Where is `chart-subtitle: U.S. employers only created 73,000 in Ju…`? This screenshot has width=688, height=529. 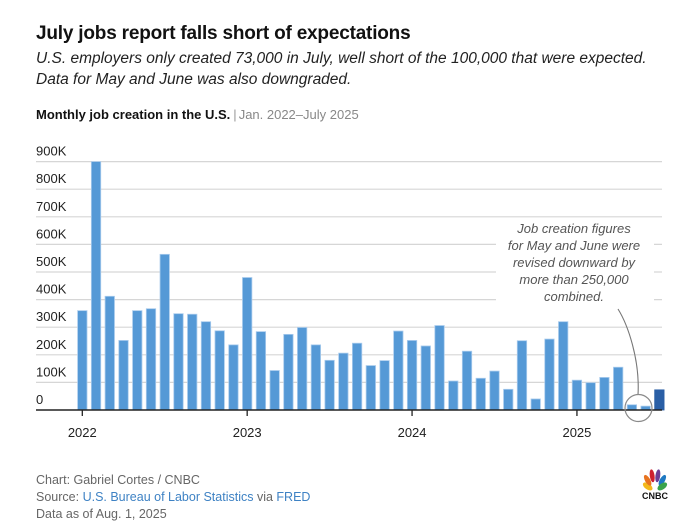 chart-subtitle: U.S. employers only created 73,000 in Ju… is located at coordinates (341, 69).